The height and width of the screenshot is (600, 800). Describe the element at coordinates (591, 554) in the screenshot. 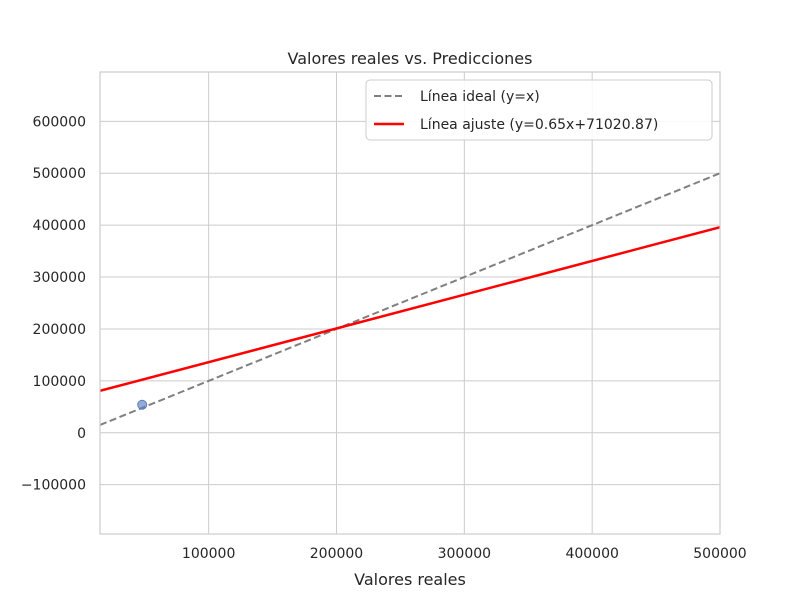

I see `x-tick-label: 400000` at that location.